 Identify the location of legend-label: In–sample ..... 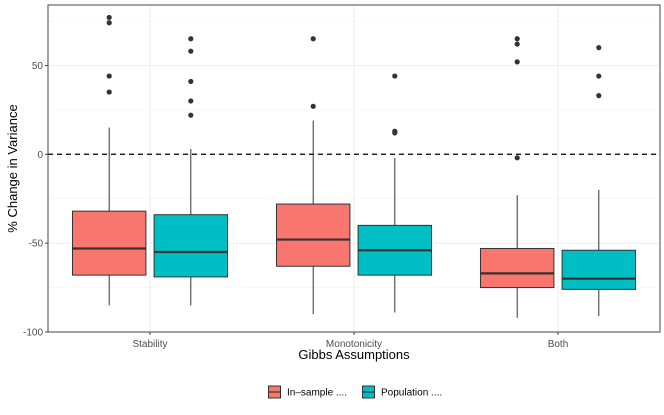
(317, 393).